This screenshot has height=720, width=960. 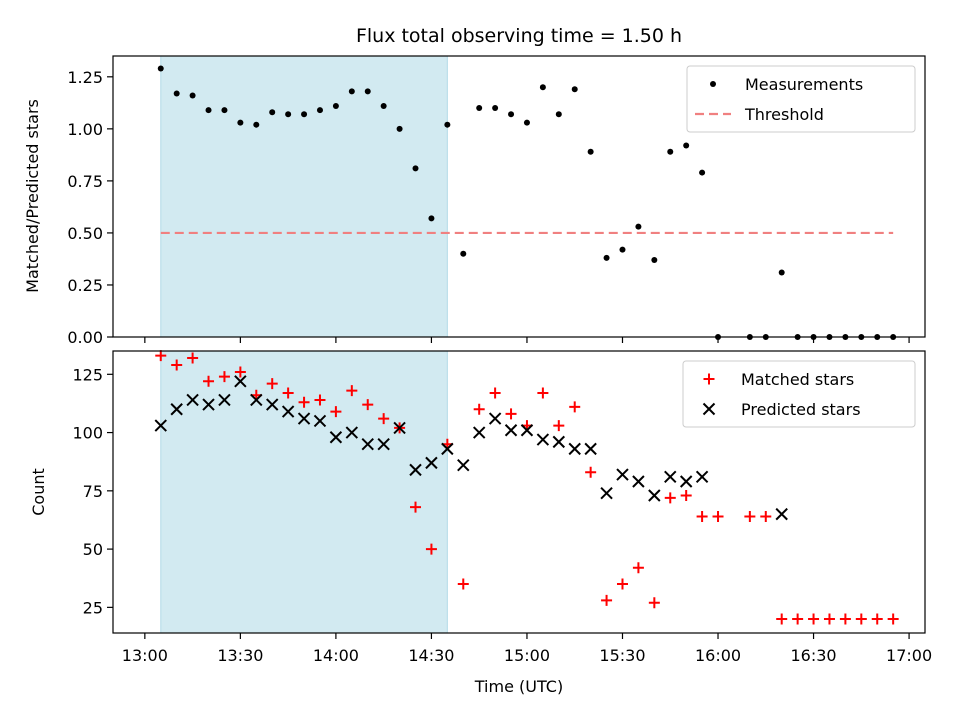 I want to click on legend: Measurements Threshold, so click(x=801, y=99).